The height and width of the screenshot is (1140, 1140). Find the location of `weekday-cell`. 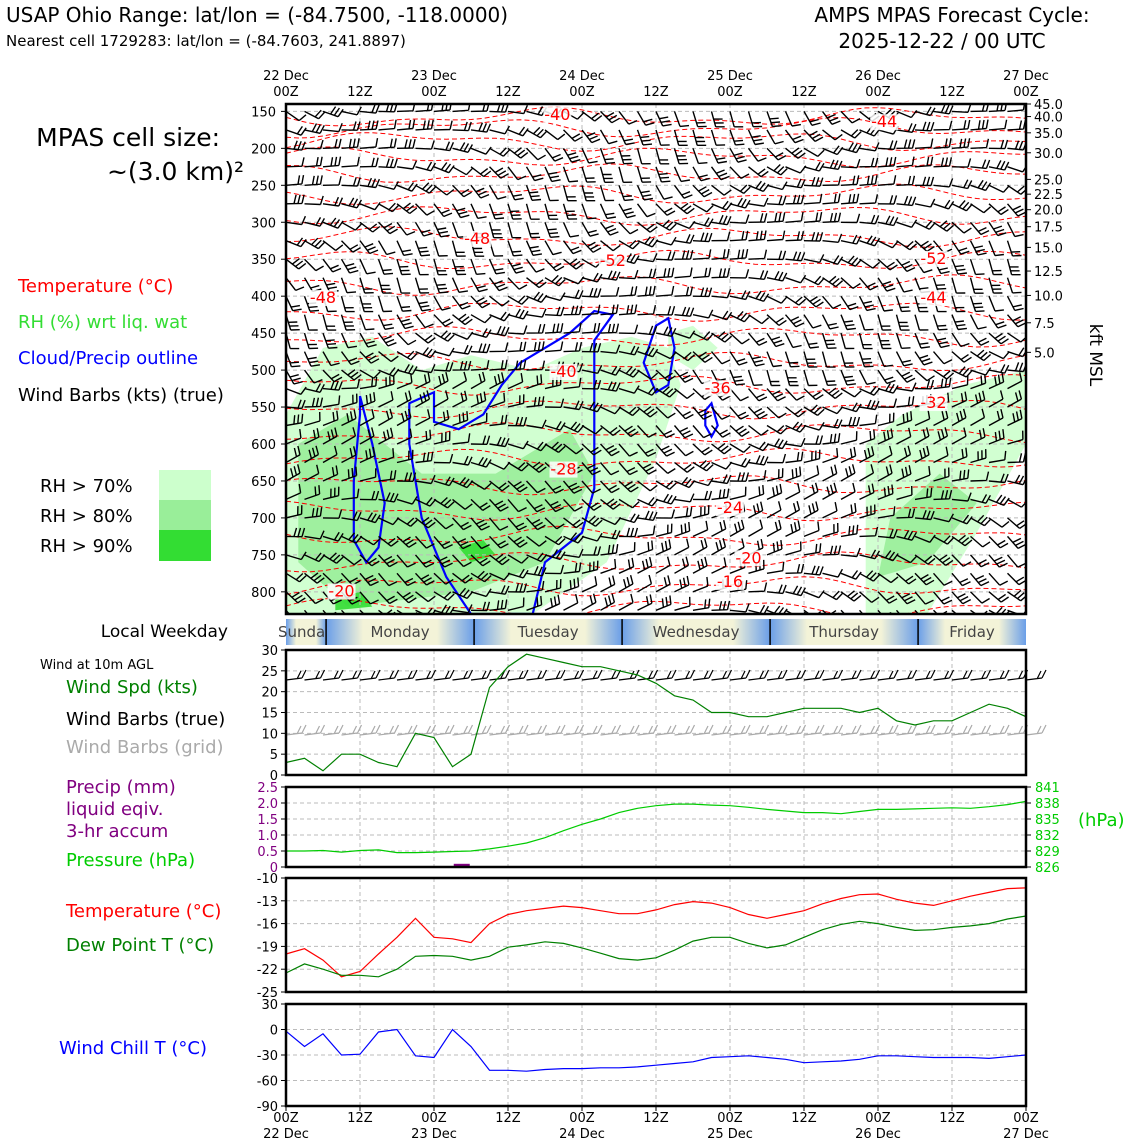

weekday-cell is located at coordinates (696, 632).